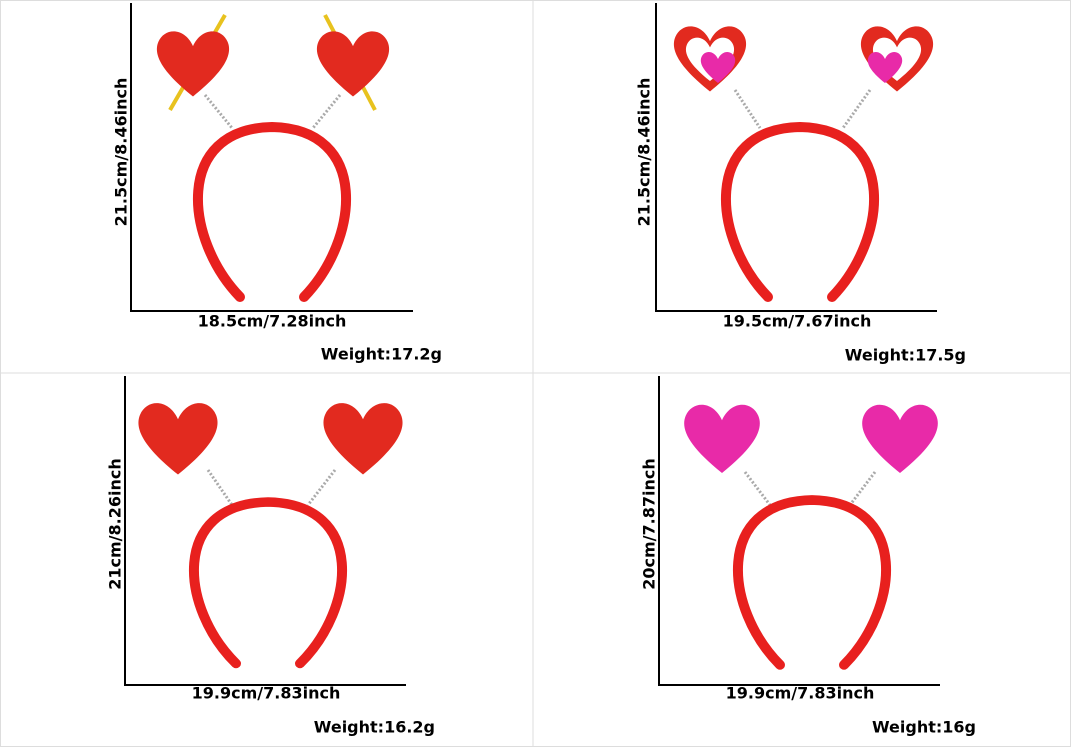  What do you see at coordinates (115, 524) in the screenshot?
I see `height-label: 21cm/8.26inch` at bounding box center [115, 524].